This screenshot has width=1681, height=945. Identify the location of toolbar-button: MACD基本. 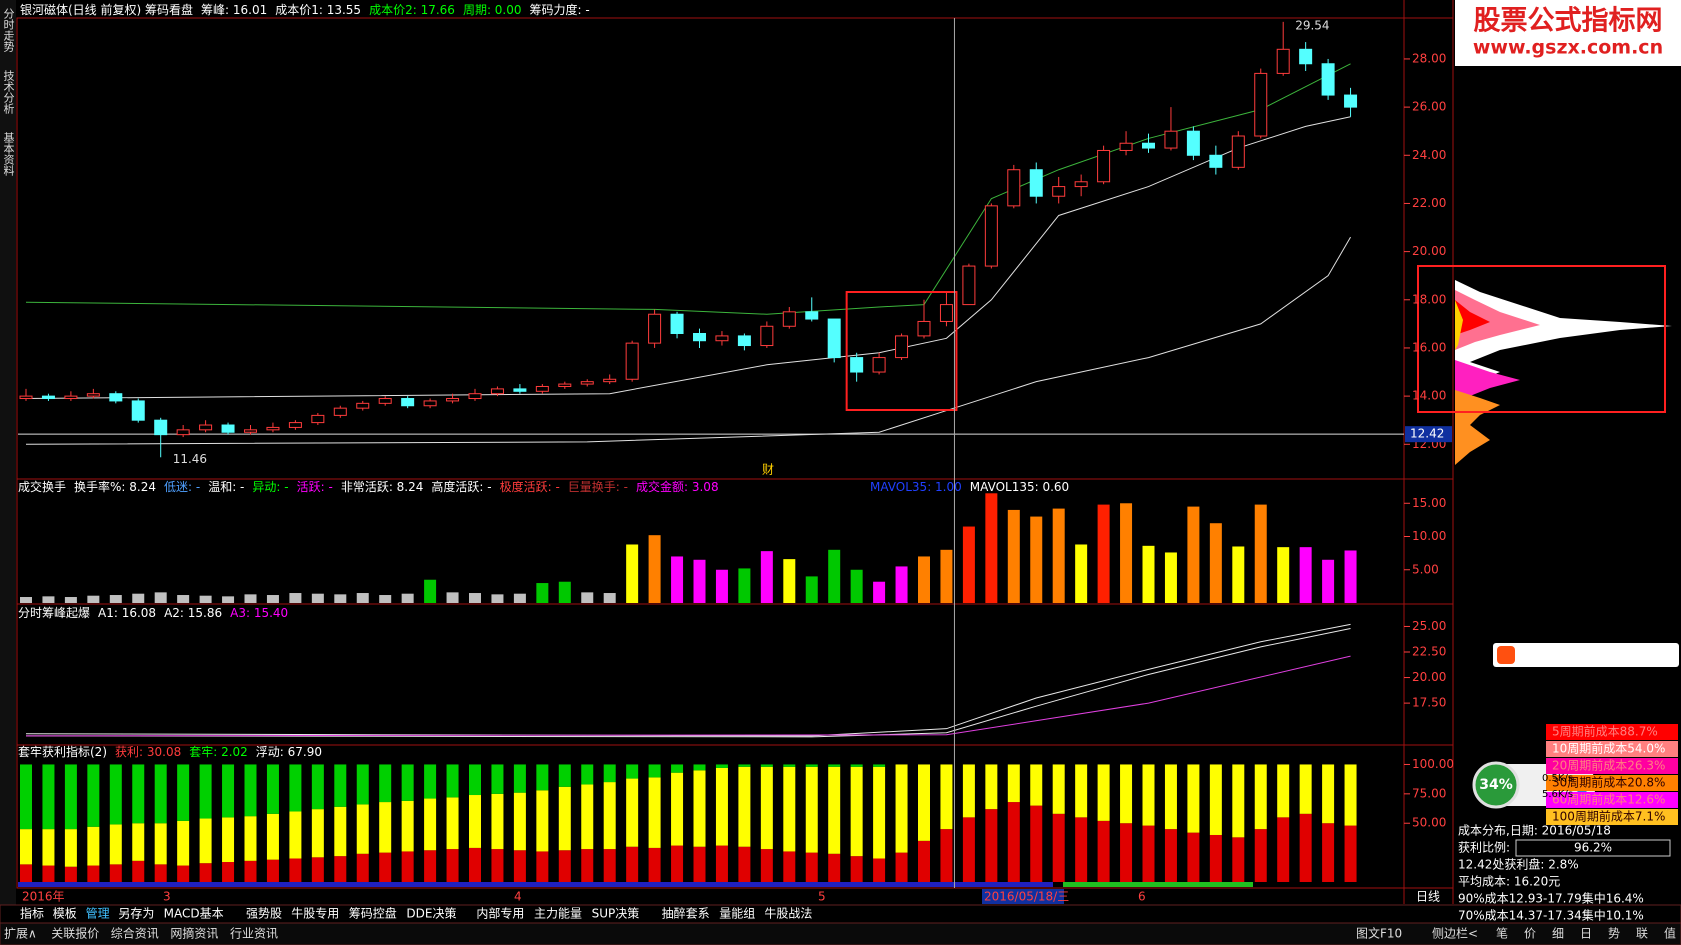
(194, 914).